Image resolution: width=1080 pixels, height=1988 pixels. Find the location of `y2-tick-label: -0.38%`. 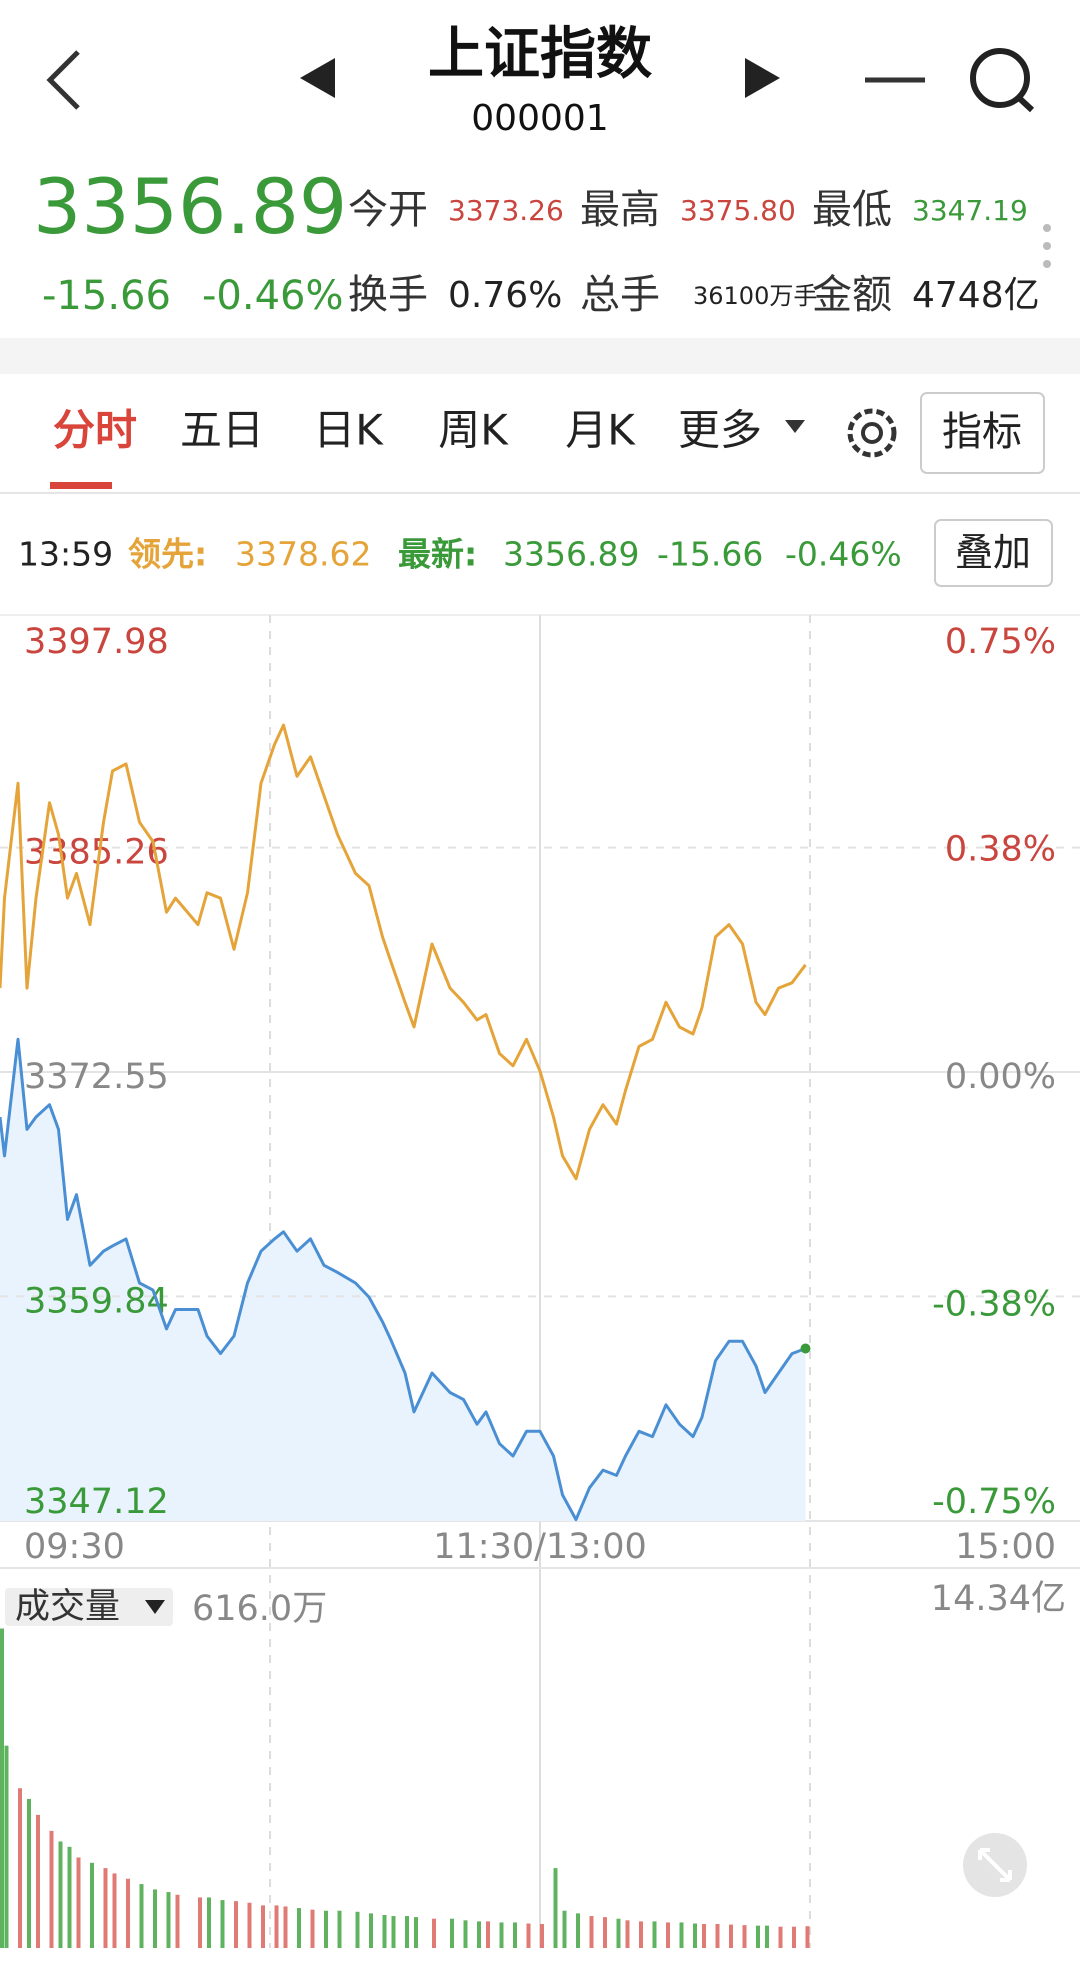

y2-tick-label: -0.38% is located at coordinates (994, 1304).